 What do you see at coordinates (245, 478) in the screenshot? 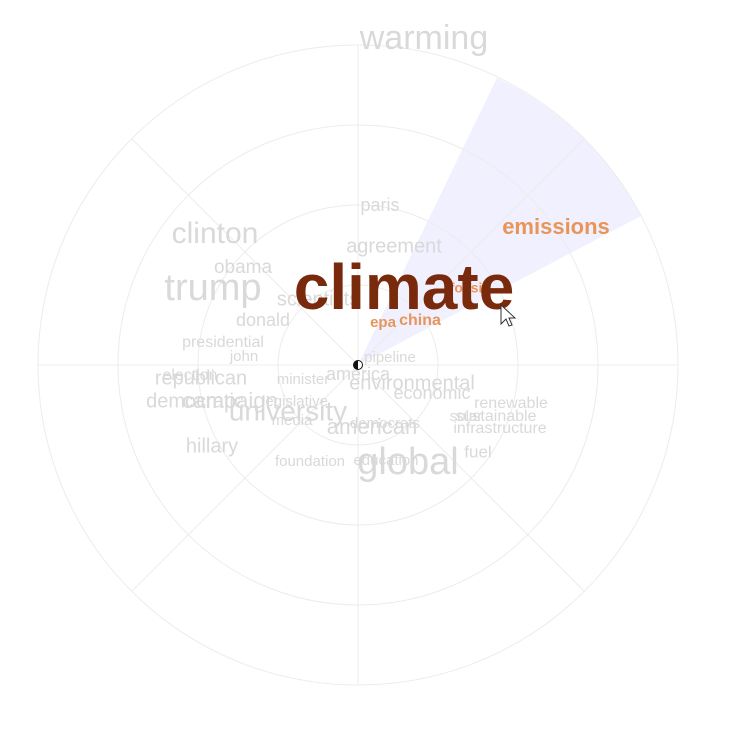
I see `spoke-sw` at bounding box center [245, 478].